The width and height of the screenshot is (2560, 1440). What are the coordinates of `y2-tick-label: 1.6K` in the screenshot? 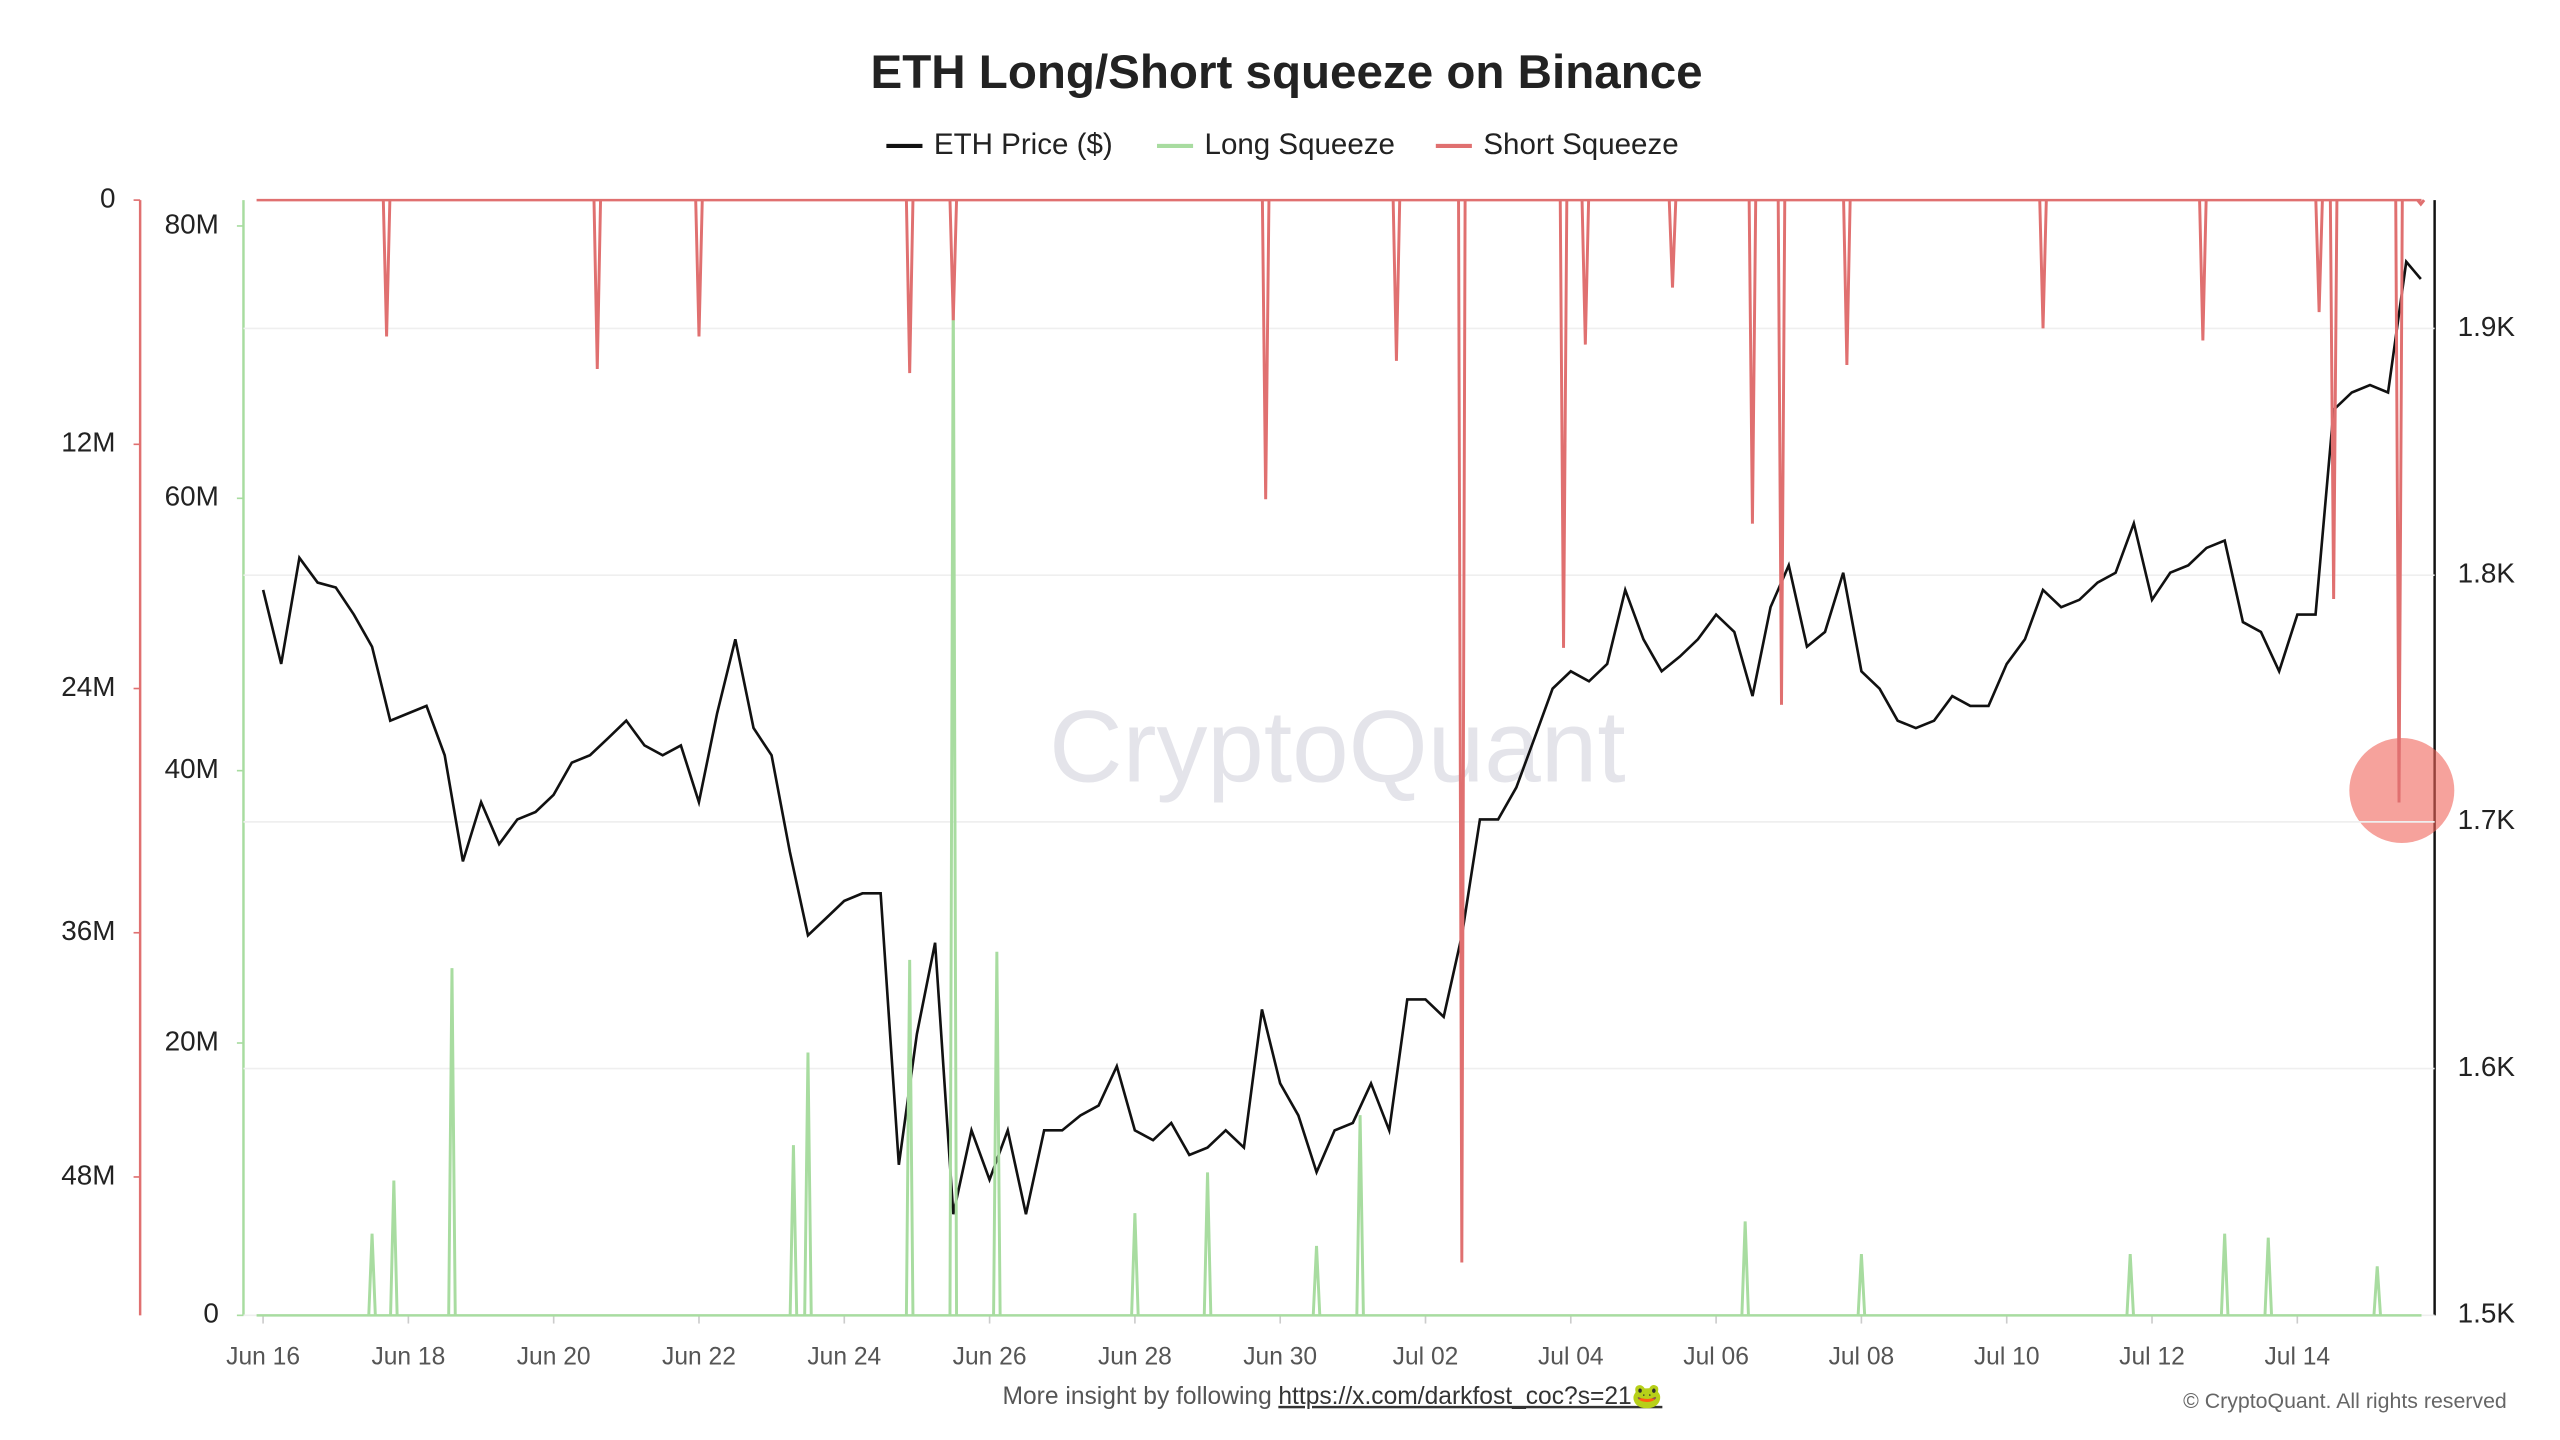 It's located at (2487, 1066).